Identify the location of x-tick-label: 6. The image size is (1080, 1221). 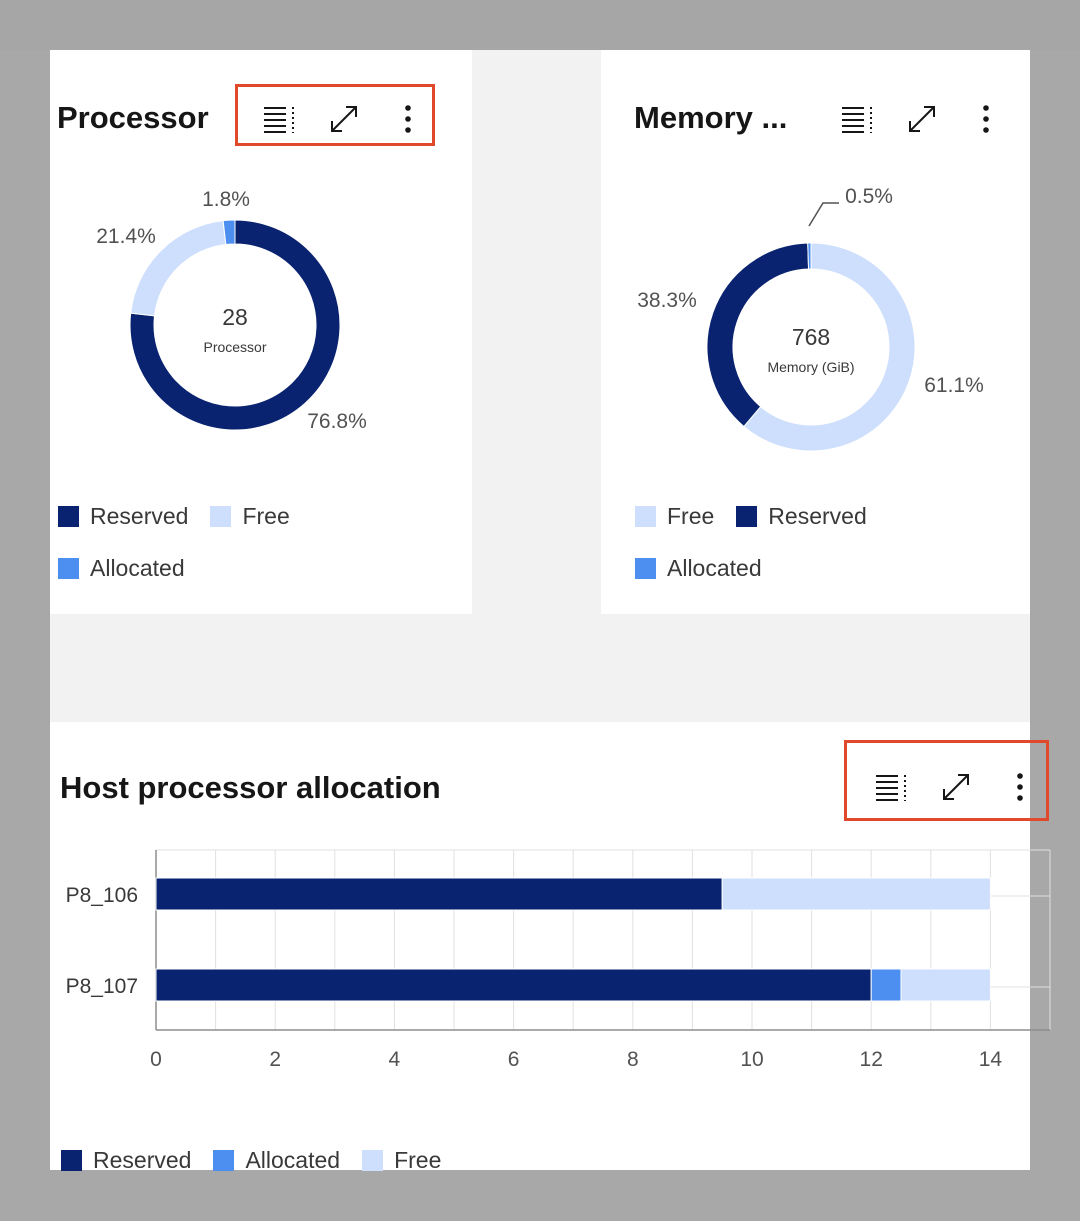
(514, 1059).